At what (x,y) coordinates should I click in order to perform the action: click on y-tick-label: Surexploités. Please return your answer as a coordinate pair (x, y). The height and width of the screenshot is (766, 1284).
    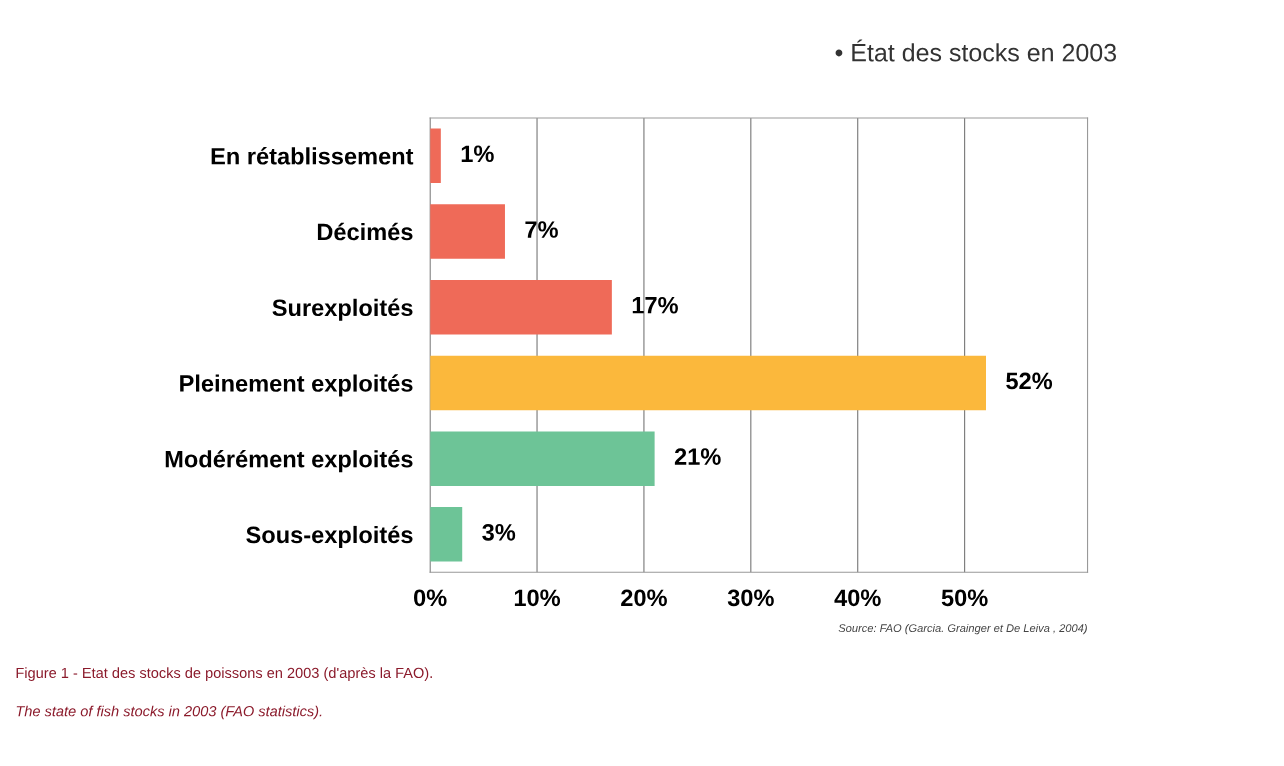
    Looking at the image, I should click on (342, 309).